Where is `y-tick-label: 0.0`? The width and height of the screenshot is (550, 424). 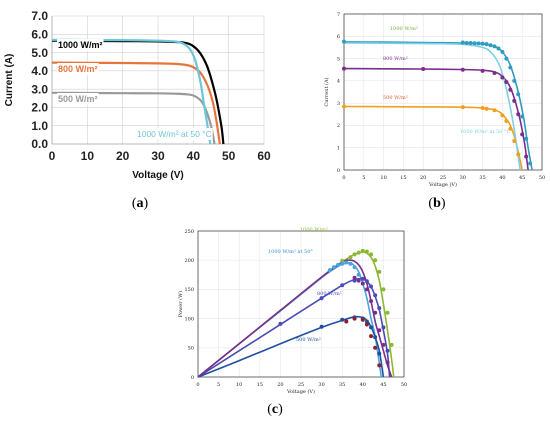
y-tick-label: 0.0 is located at coordinates (39, 144).